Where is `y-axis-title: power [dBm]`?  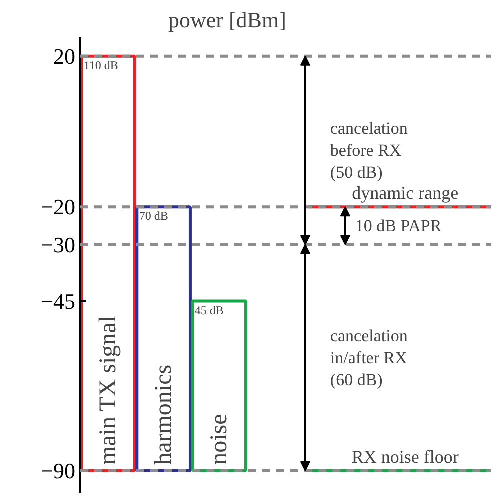 y-axis-title: power [dBm] is located at coordinates (227, 20).